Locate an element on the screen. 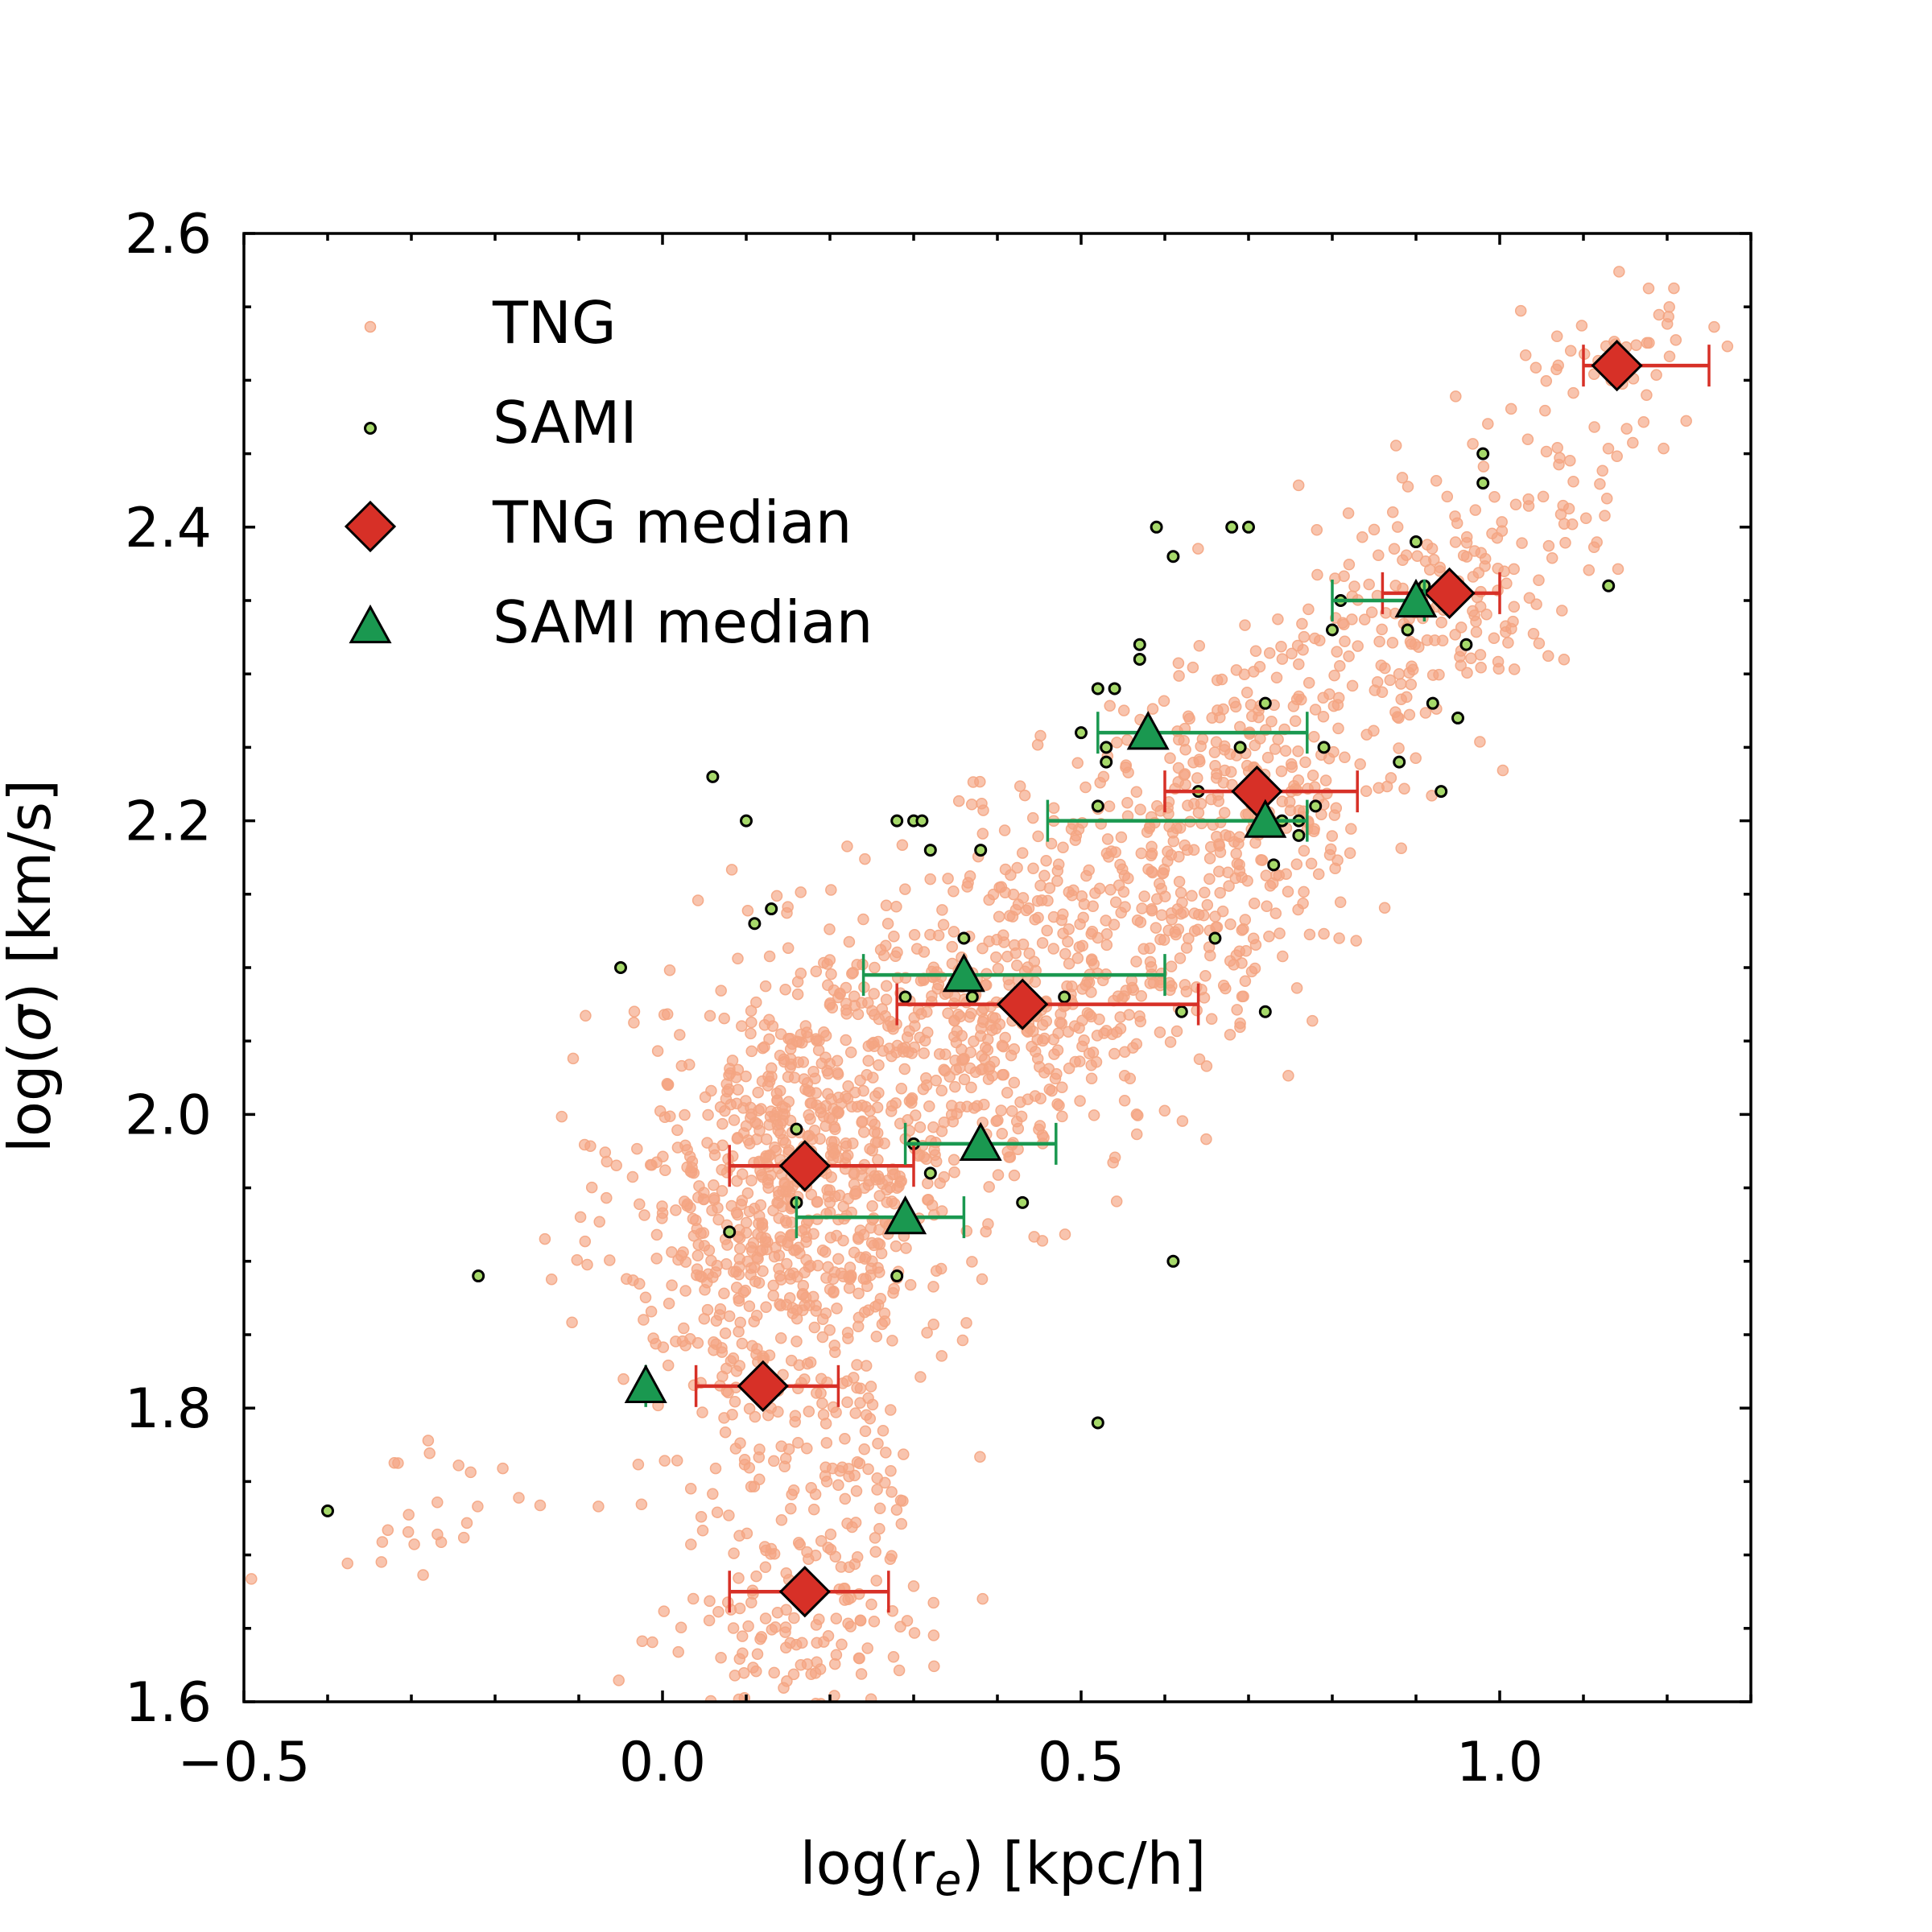  legend: TNG SAMI TNG median SAMI median is located at coordinates (608, 472).